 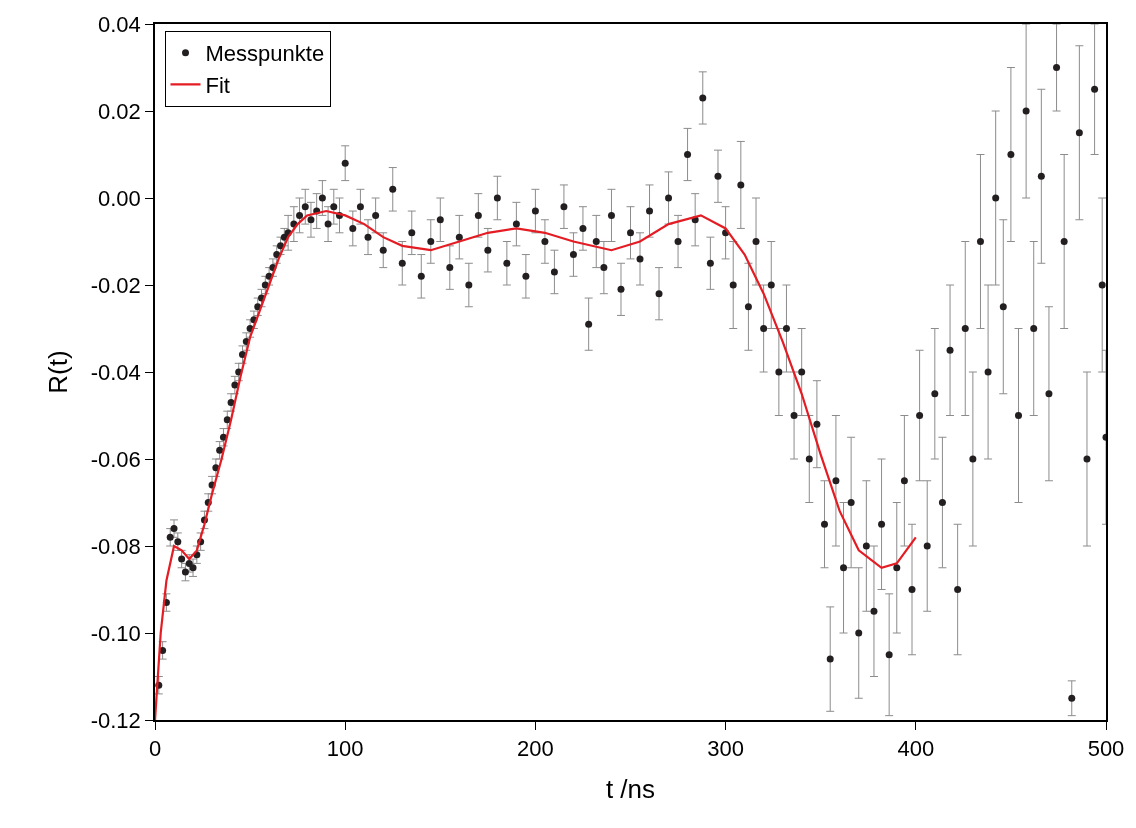 I want to click on y-tick-label: -0.08, so click(x=115, y=546).